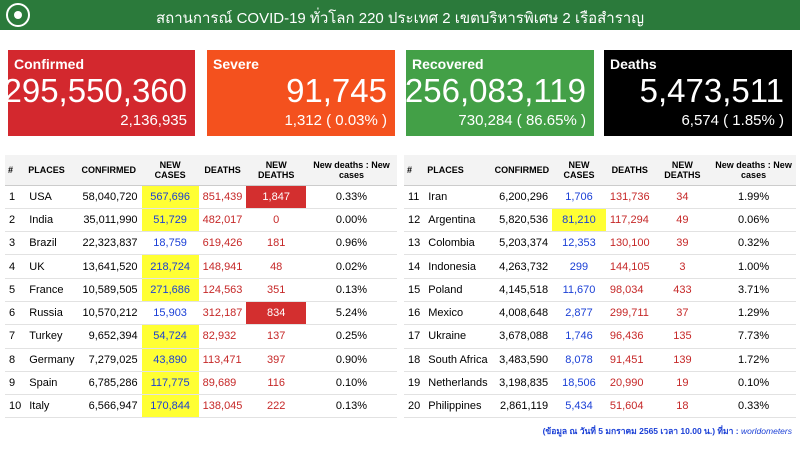 The height and width of the screenshot is (450, 800). I want to click on table-cell: 22,323,837, so click(110, 243).